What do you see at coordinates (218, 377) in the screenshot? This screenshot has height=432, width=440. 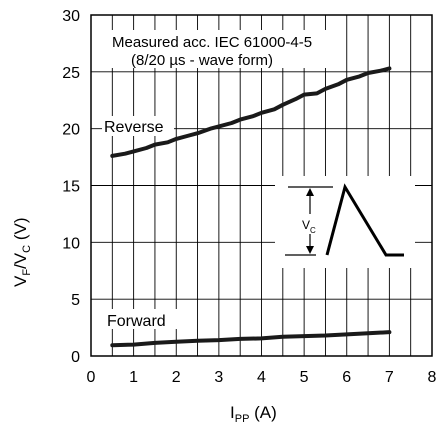 I see `x-tick-label: 3` at bounding box center [218, 377].